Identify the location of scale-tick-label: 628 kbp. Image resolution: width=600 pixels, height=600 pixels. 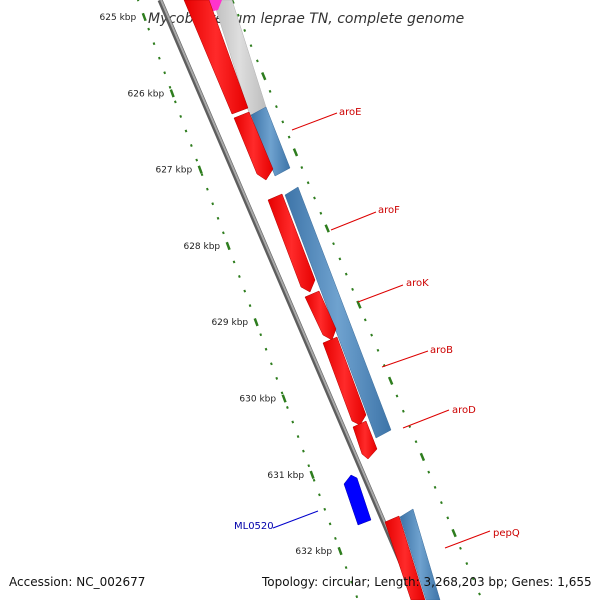
(201, 247).